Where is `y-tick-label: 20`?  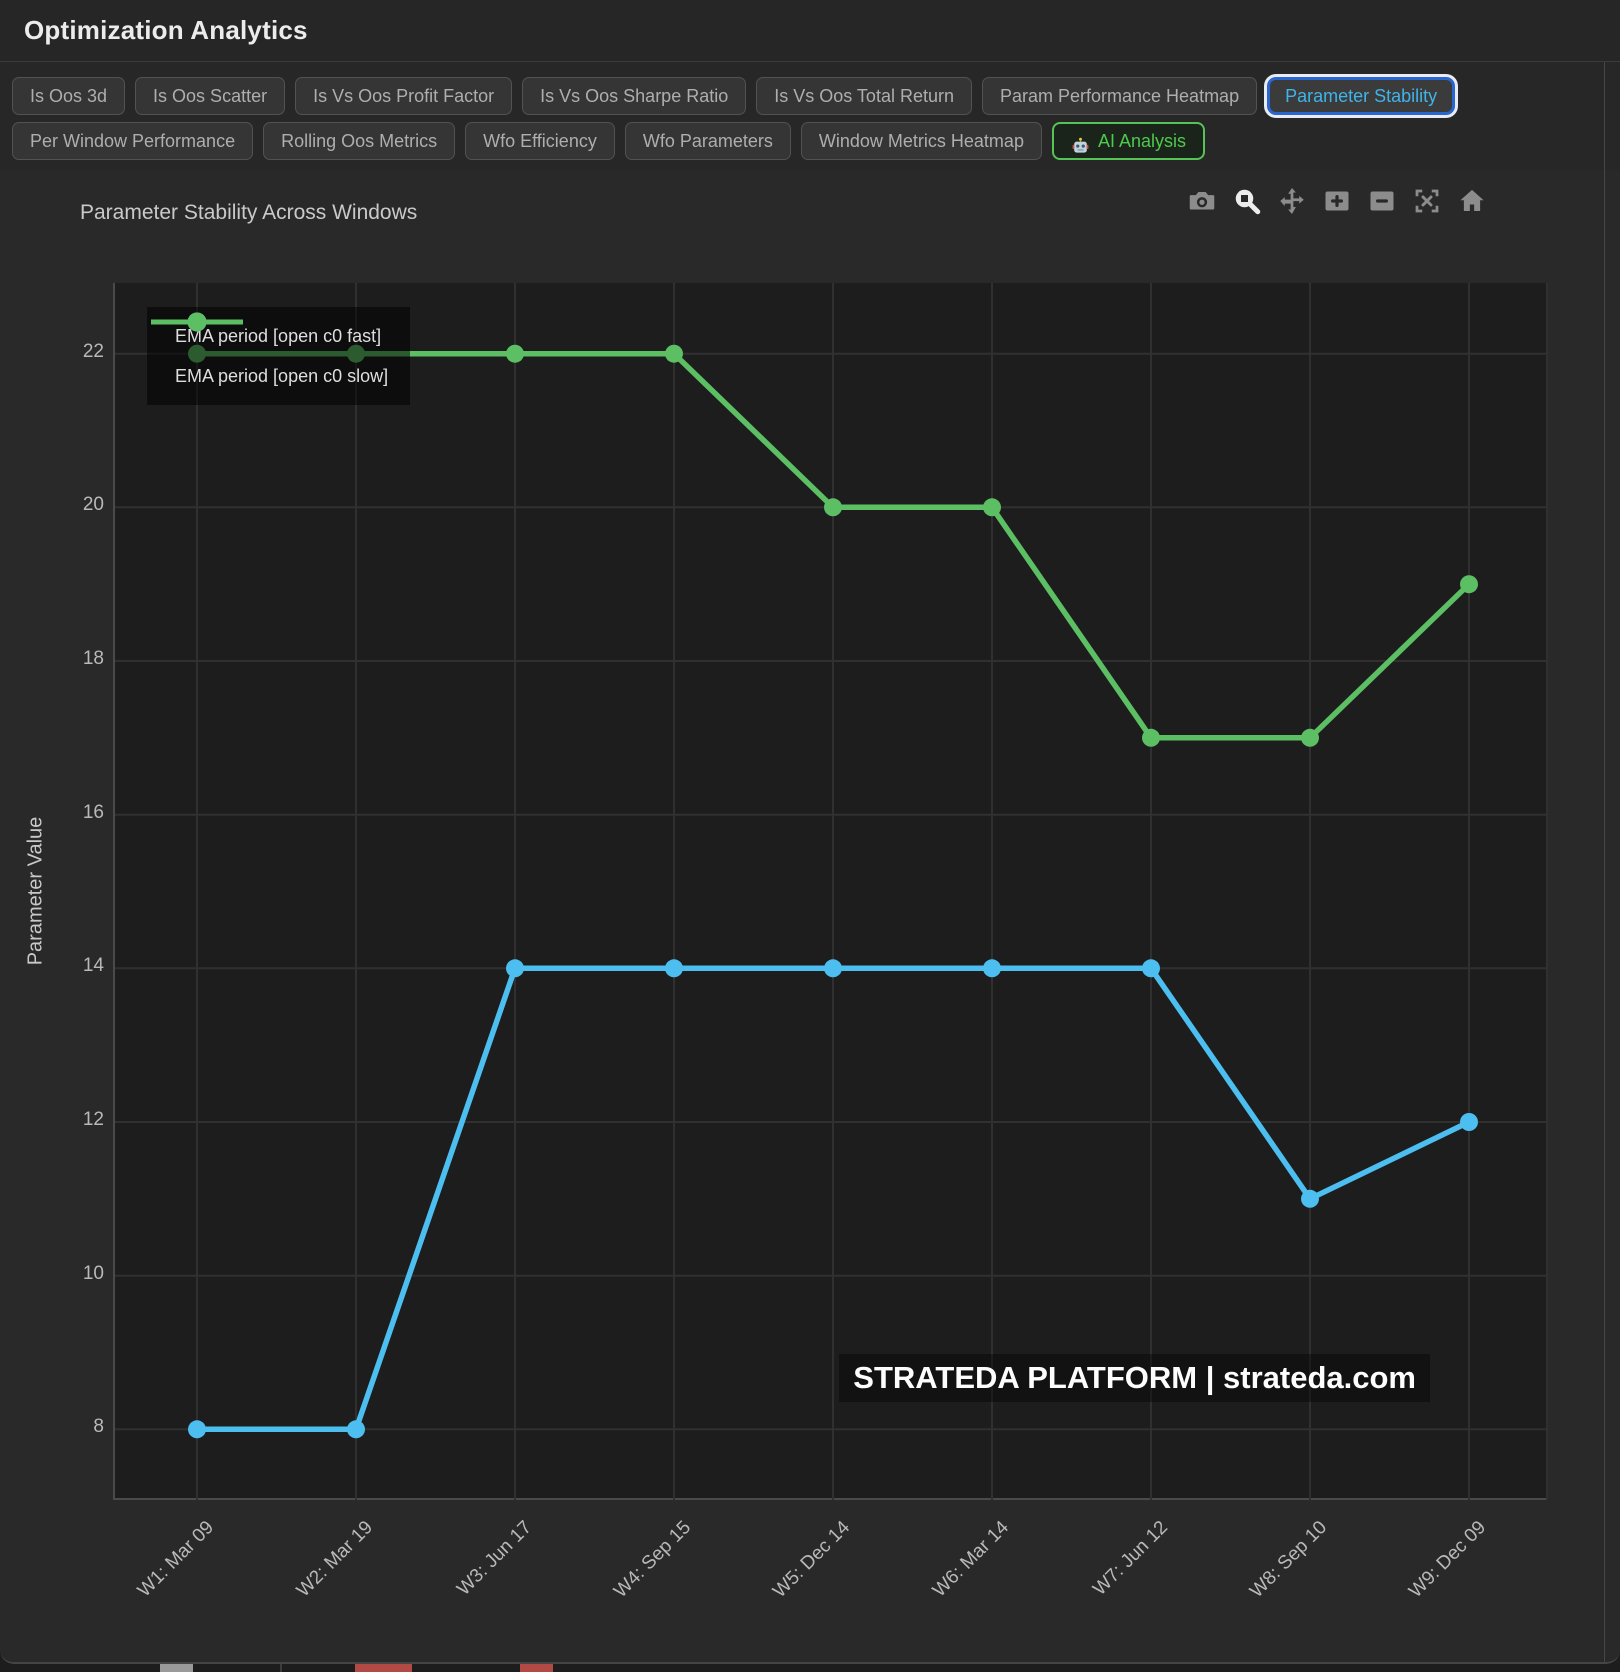 y-tick-label: 20 is located at coordinates (93, 505).